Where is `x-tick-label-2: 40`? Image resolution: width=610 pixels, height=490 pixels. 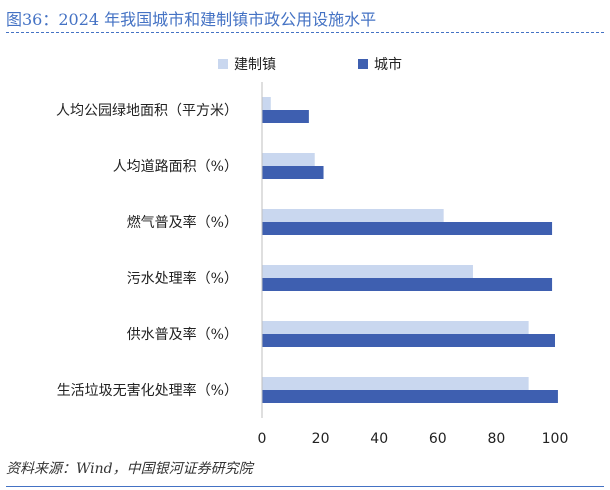 x-tick-label-2: 40 is located at coordinates (379, 439).